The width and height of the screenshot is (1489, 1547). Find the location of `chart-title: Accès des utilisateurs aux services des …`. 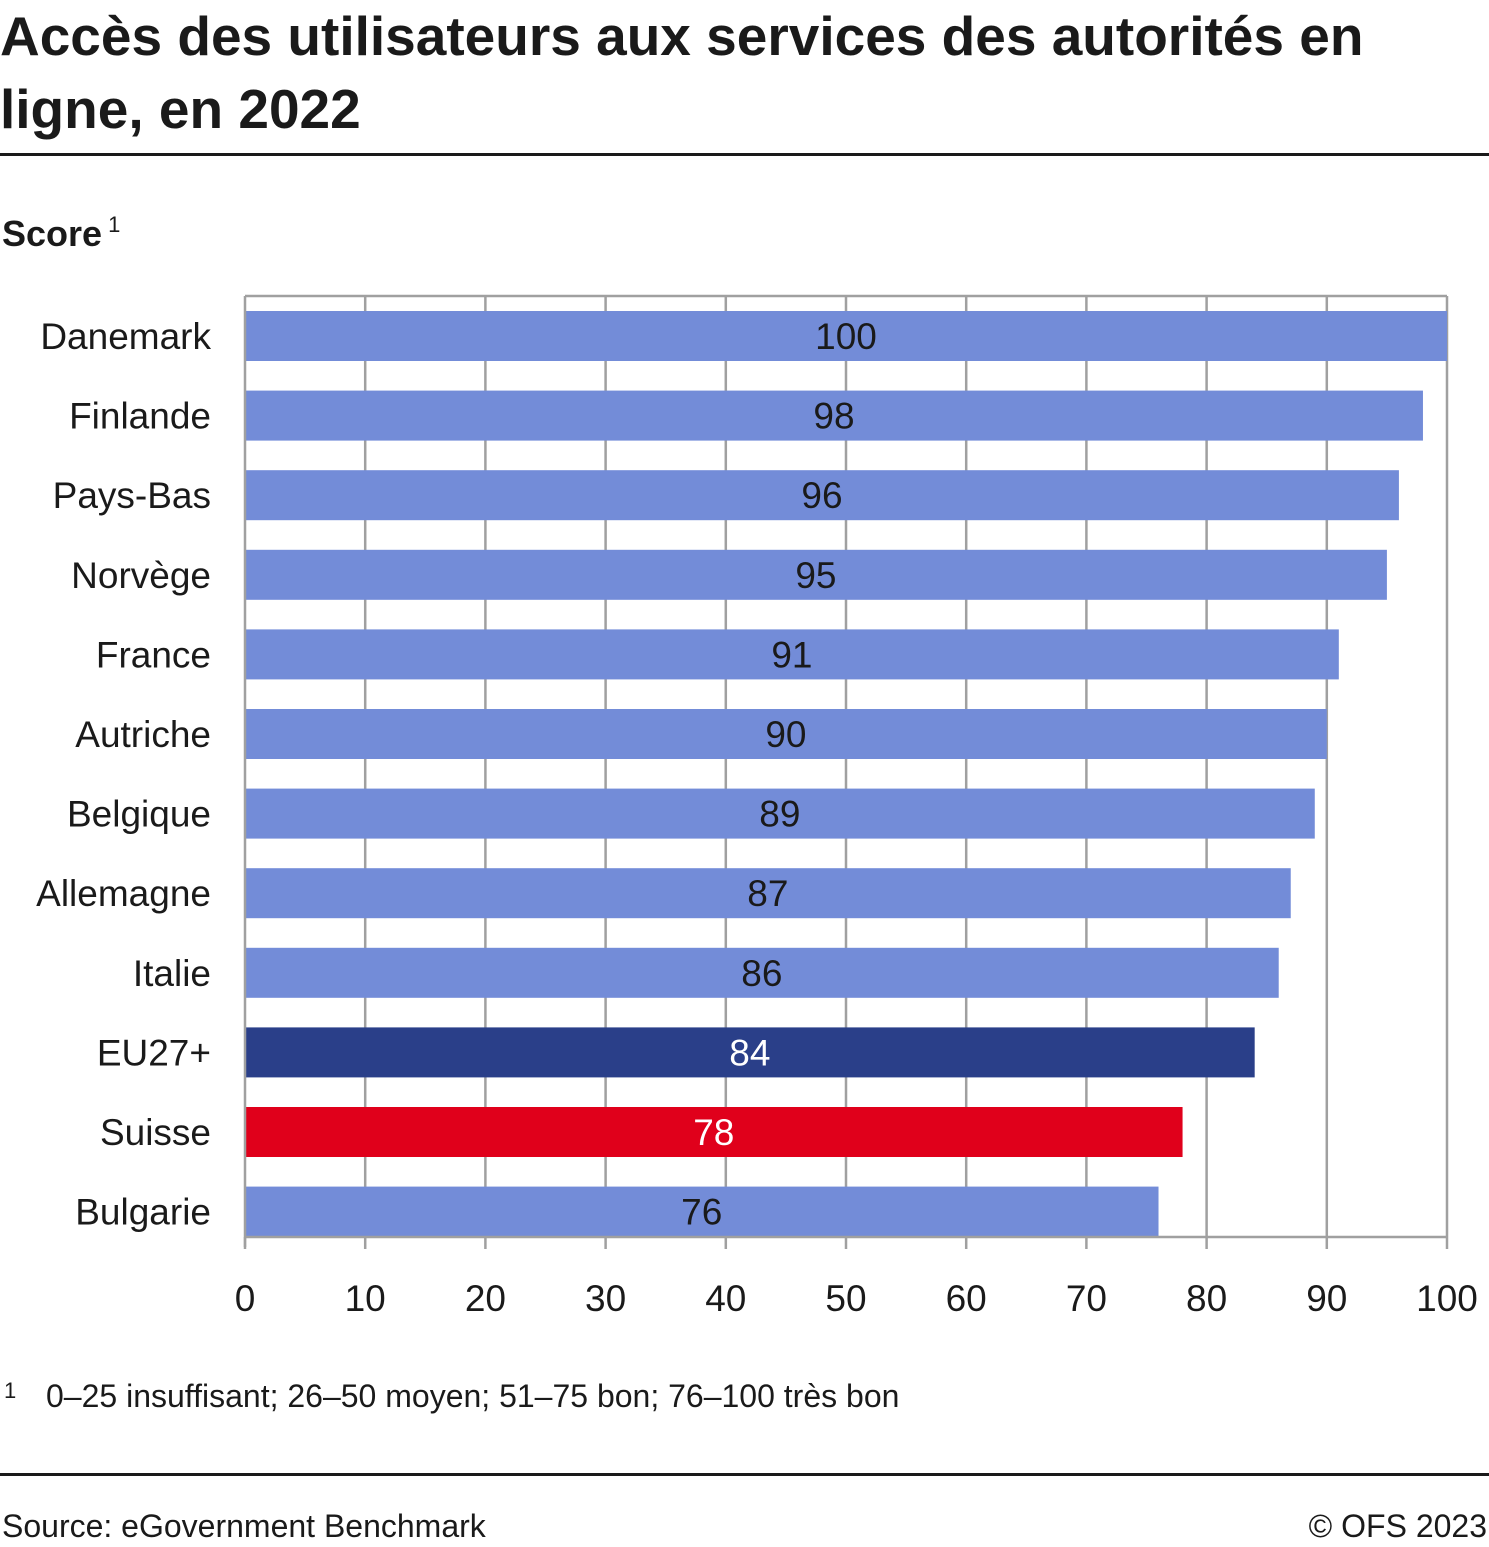

chart-title: Accès des utilisateurs aux services des … is located at coordinates (682, 72).